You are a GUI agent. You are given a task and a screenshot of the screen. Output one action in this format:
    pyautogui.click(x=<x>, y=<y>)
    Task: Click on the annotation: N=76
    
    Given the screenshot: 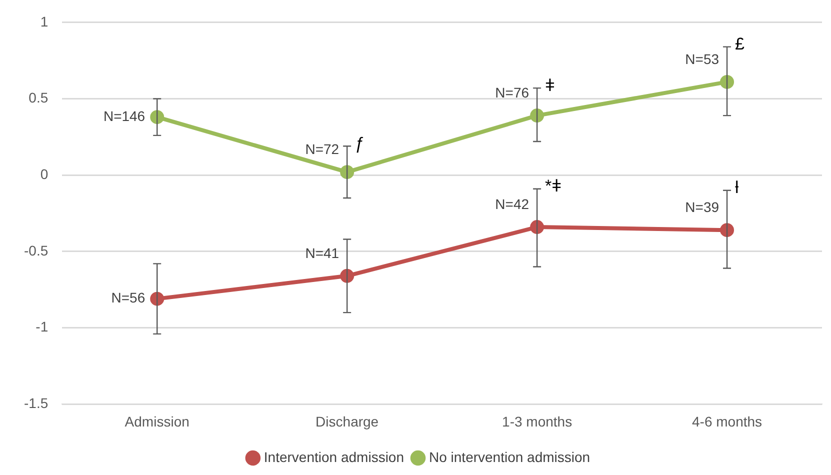 What is the action you would take?
    pyautogui.click(x=512, y=92)
    